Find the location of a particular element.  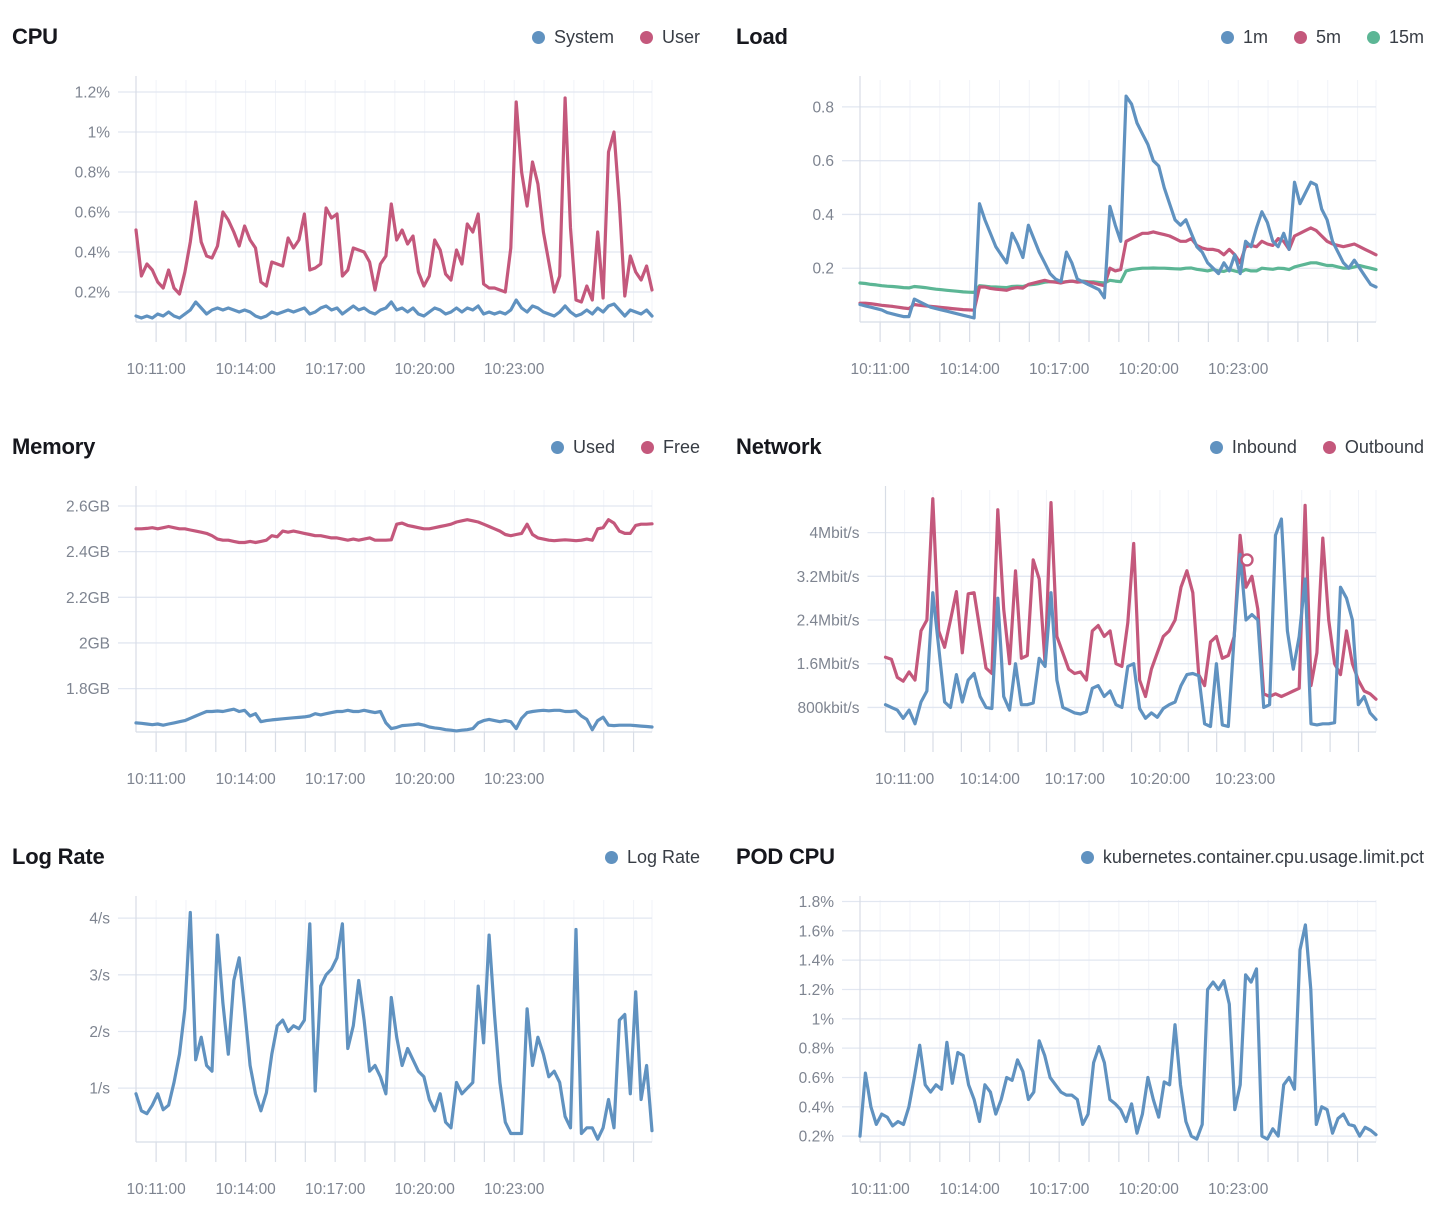

pod-cpu-legend: kubernetes.container.cpu.usage.limit.pct is located at coordinates (1252, 857).